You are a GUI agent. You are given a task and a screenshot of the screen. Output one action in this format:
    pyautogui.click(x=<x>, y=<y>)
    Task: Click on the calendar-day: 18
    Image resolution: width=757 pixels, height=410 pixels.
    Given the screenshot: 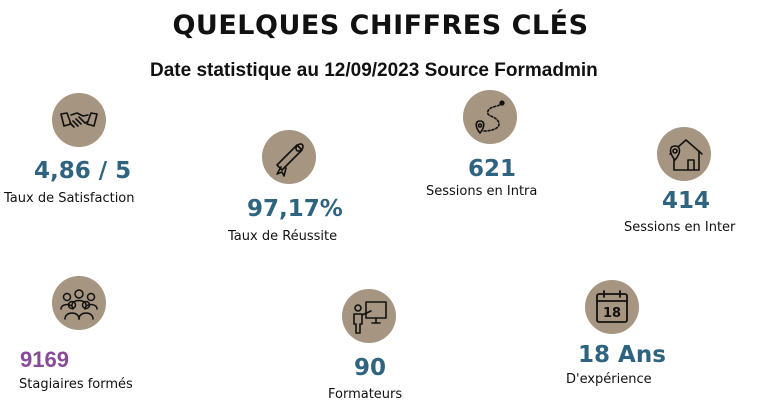 What is the action you would take?
    pyautogui.click(x=612, y=313)
    